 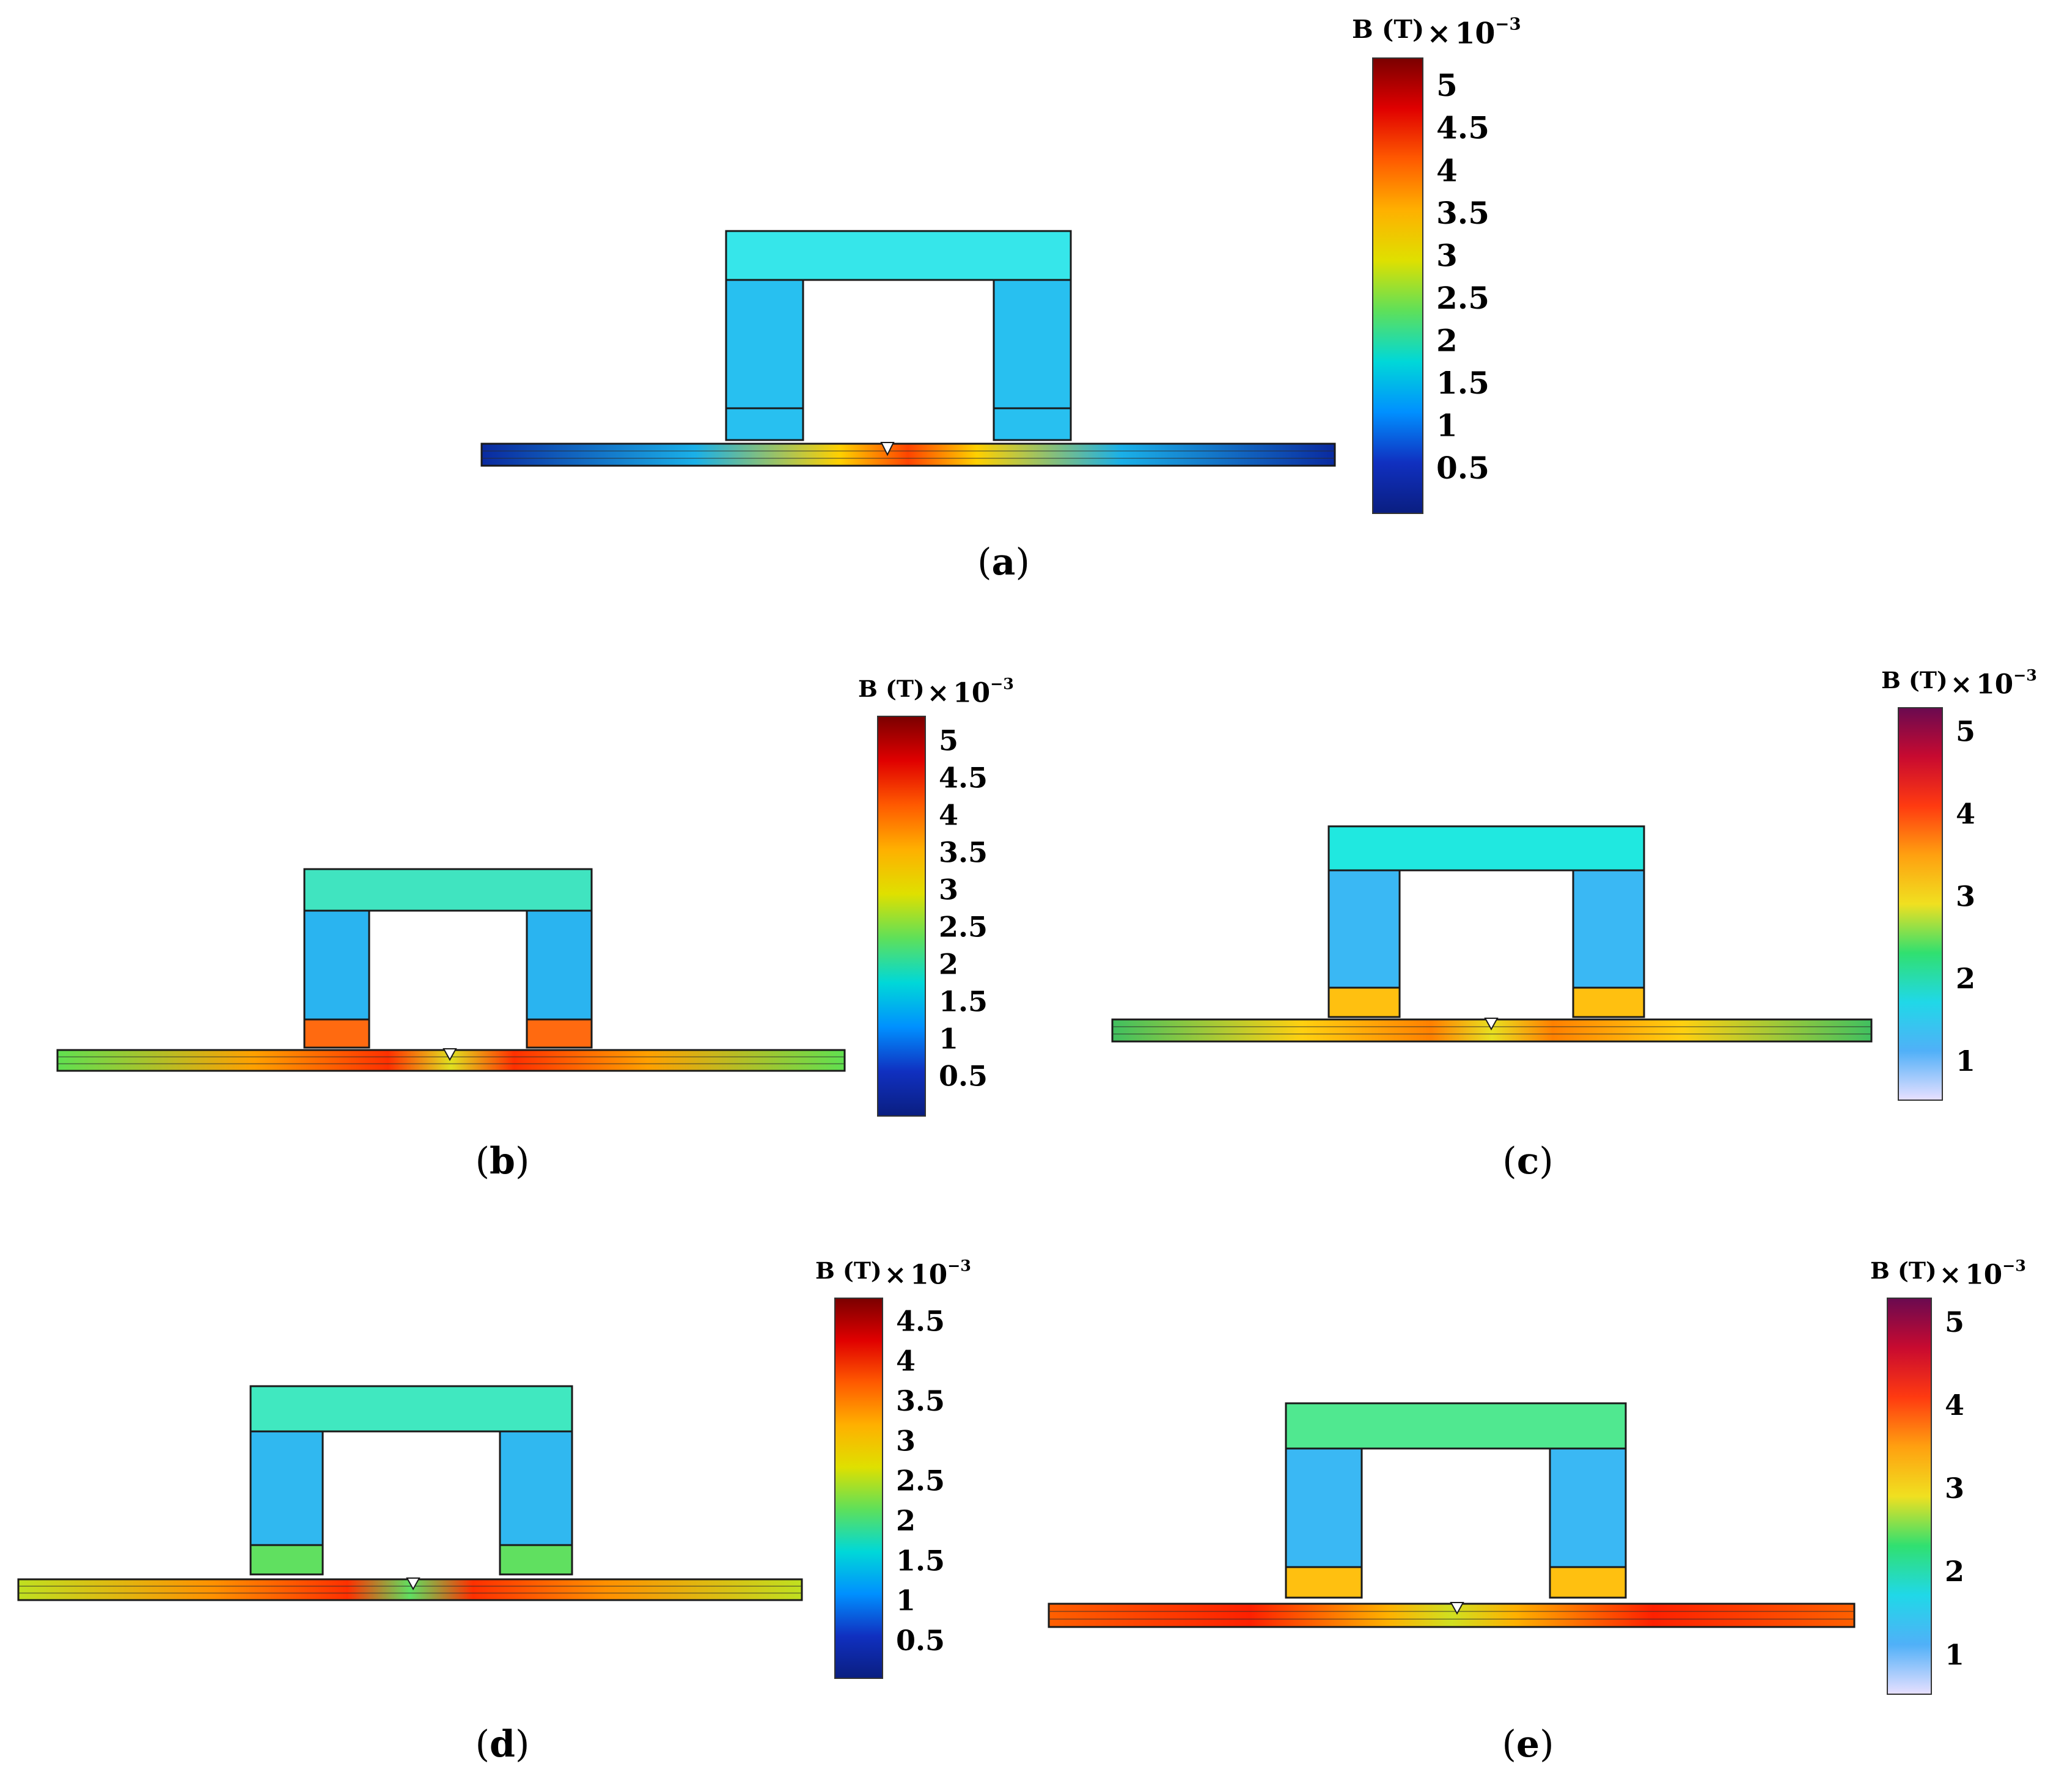 What do you see at coordinates (1527, 1161) in the screenshot?
I see `panel-caption: (c)` at bounding box center [1527, 1161].